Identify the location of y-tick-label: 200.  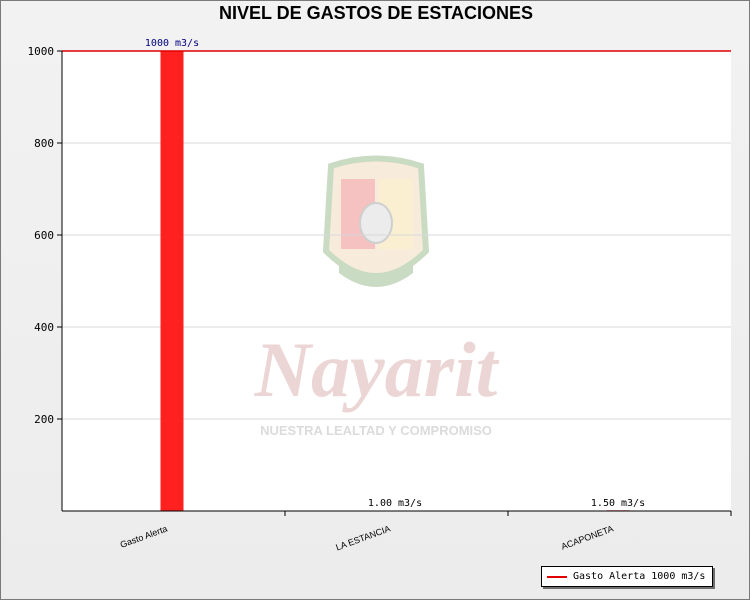
(44, 419).